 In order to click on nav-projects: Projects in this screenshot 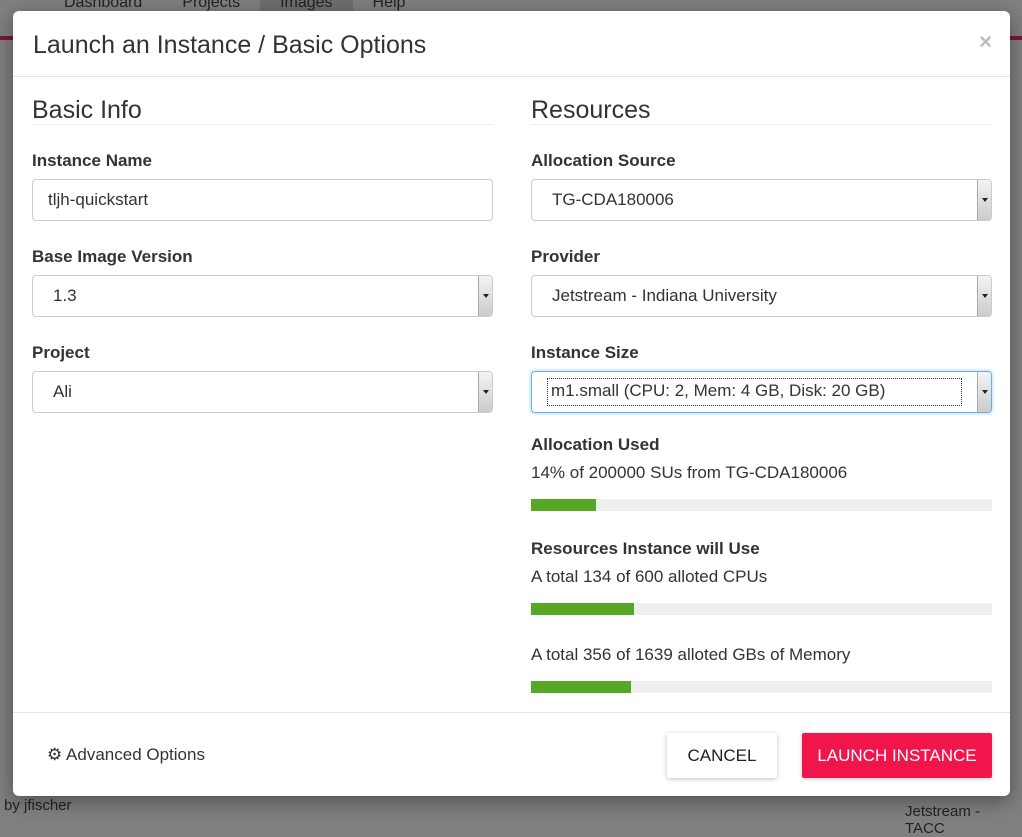, I will do `click(211, 5)`.